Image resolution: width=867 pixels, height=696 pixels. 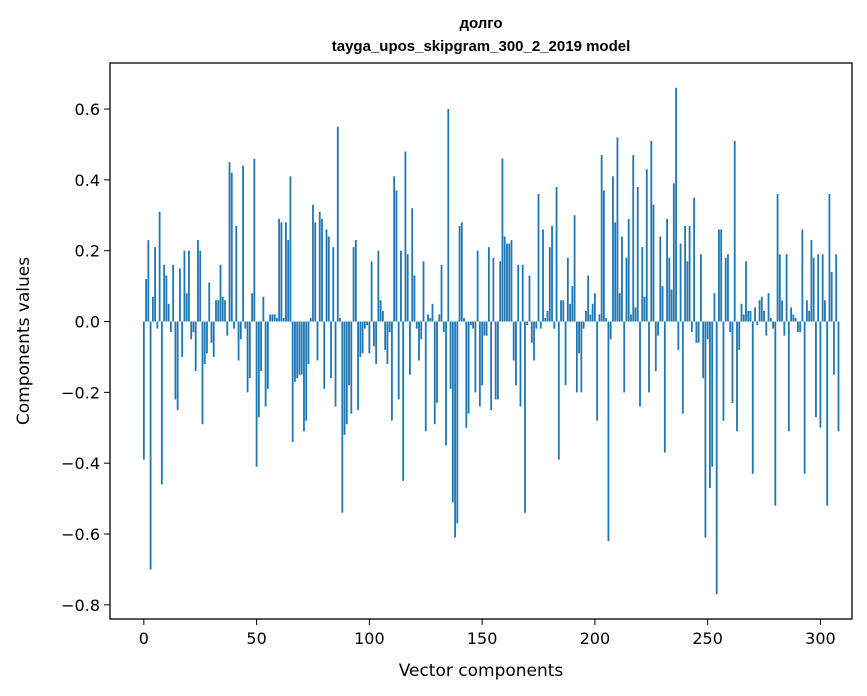 I want to click on chart-subtitle: tayga_upos_skipgram_300_2_2019 model, so click(x=481, y=46).